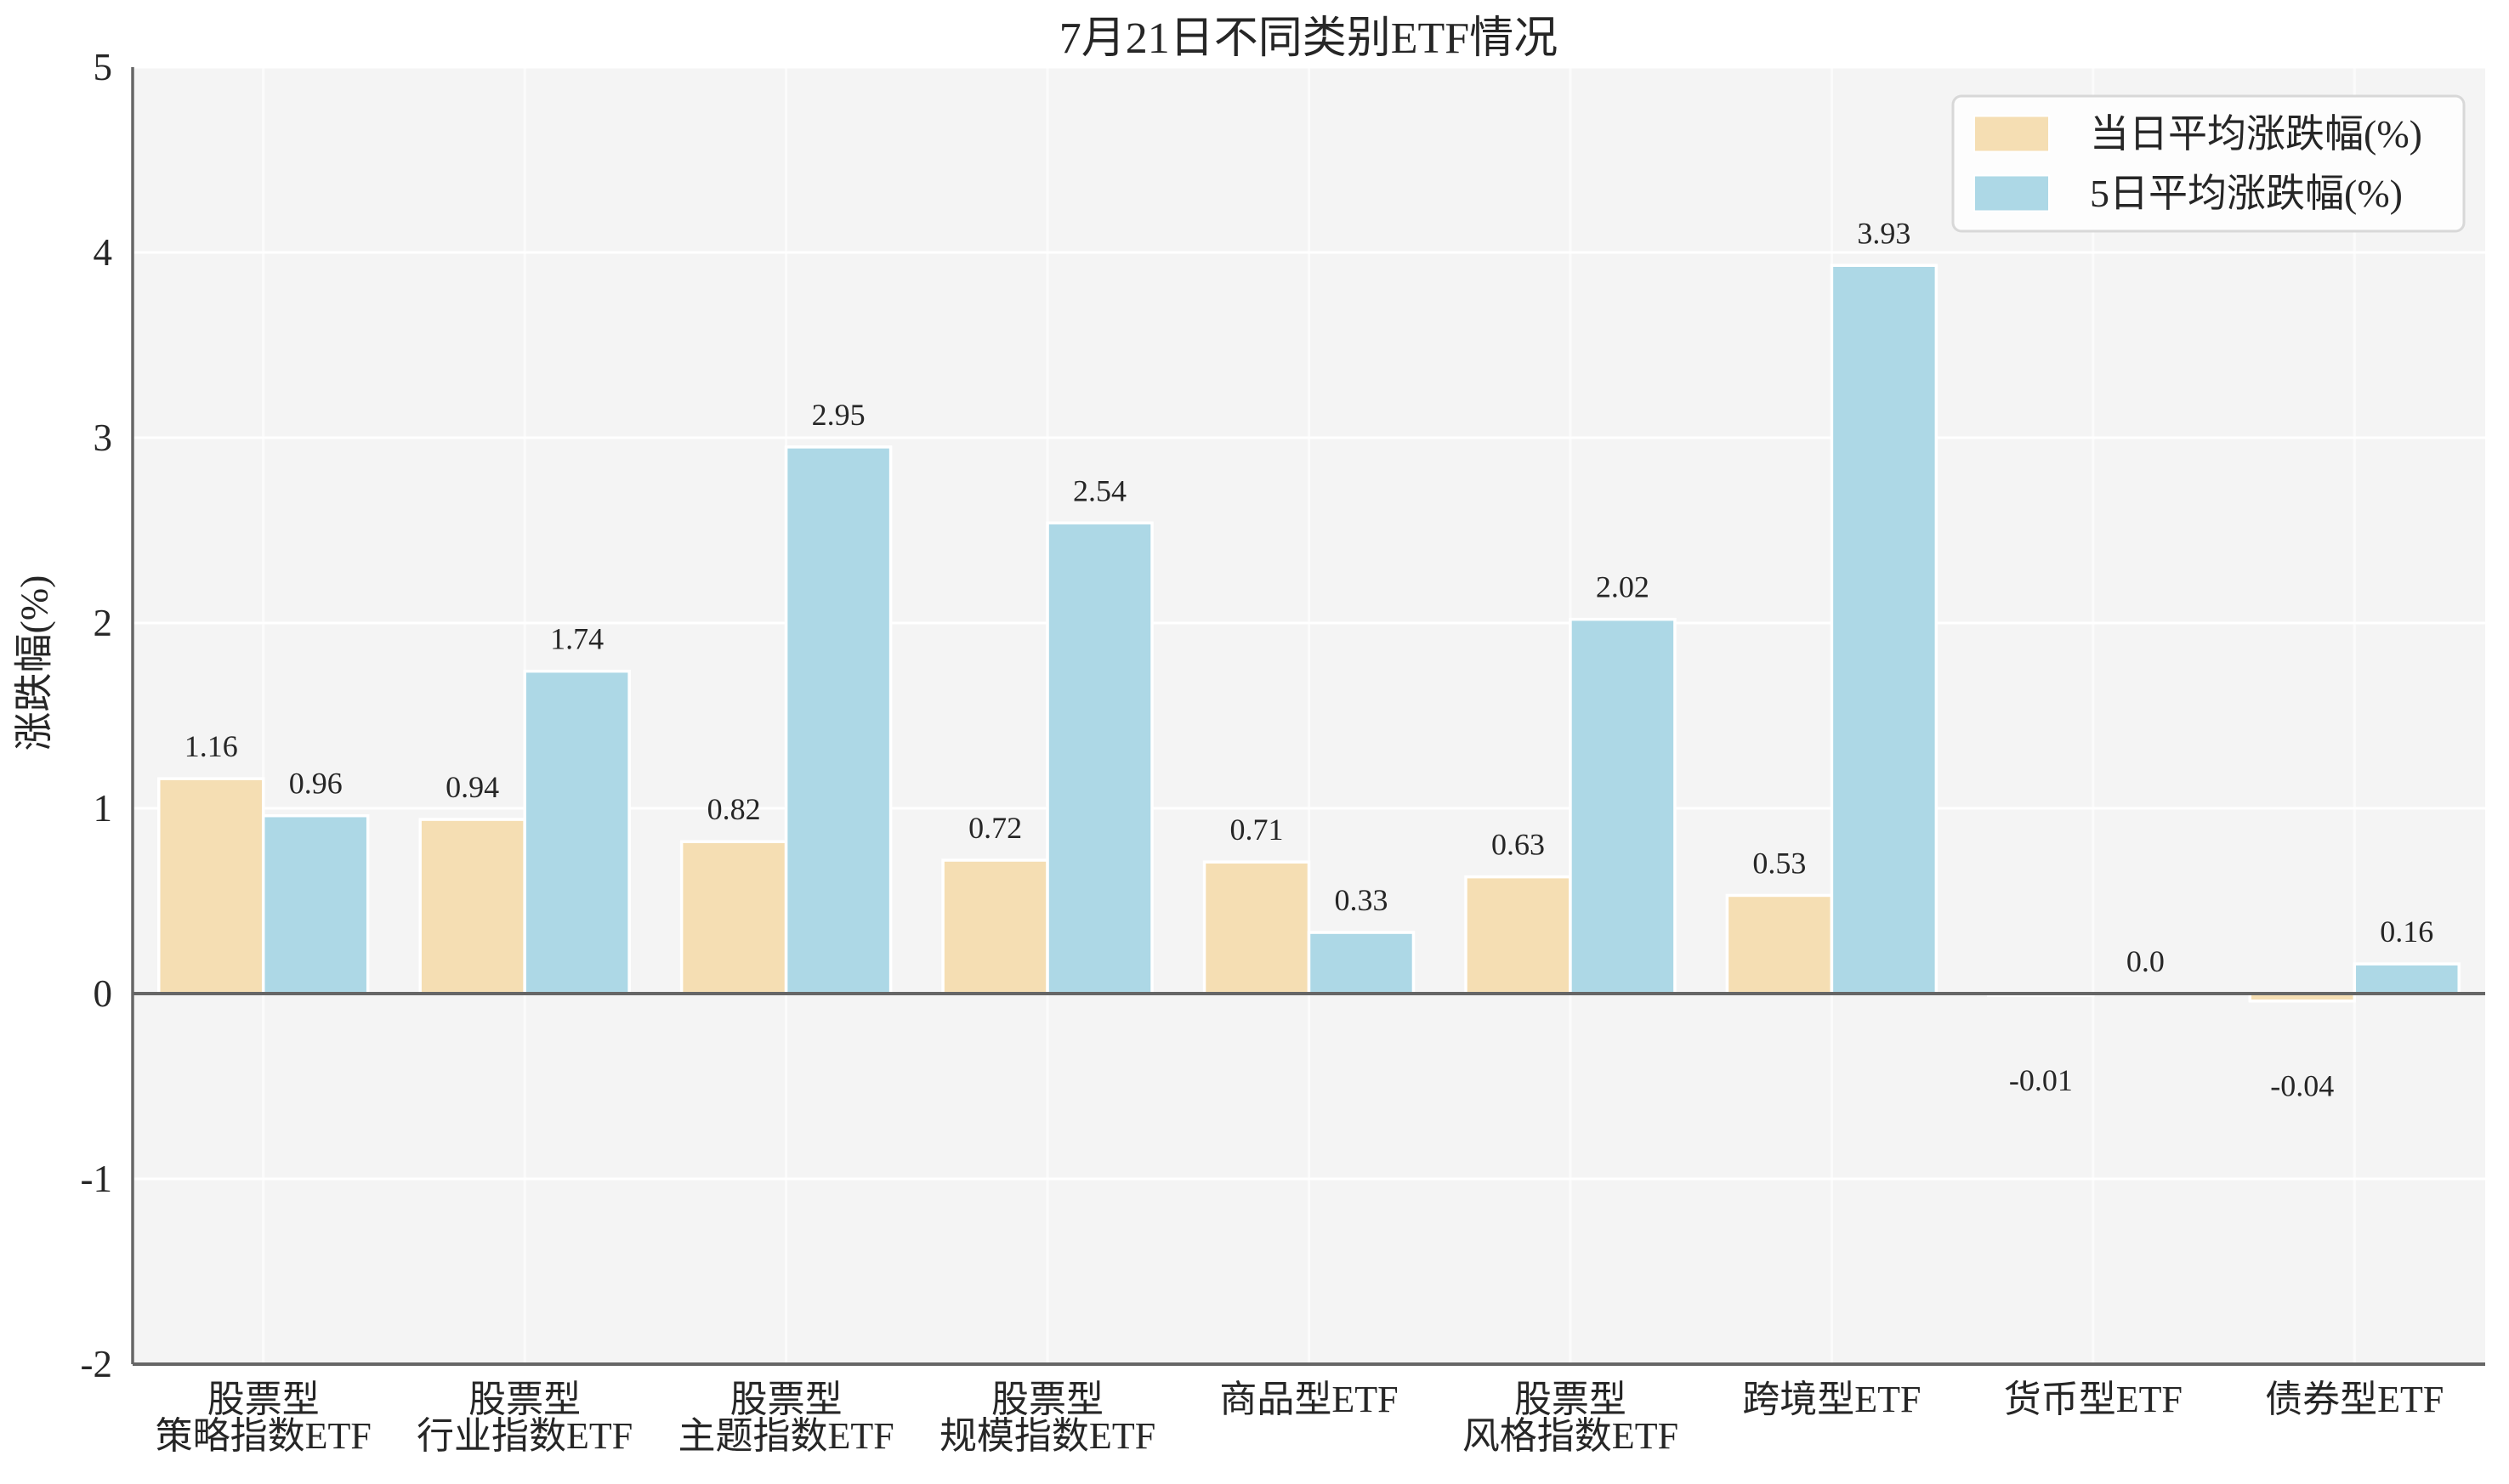  I want to click on bar-series1-cat0, so click(315, 904).